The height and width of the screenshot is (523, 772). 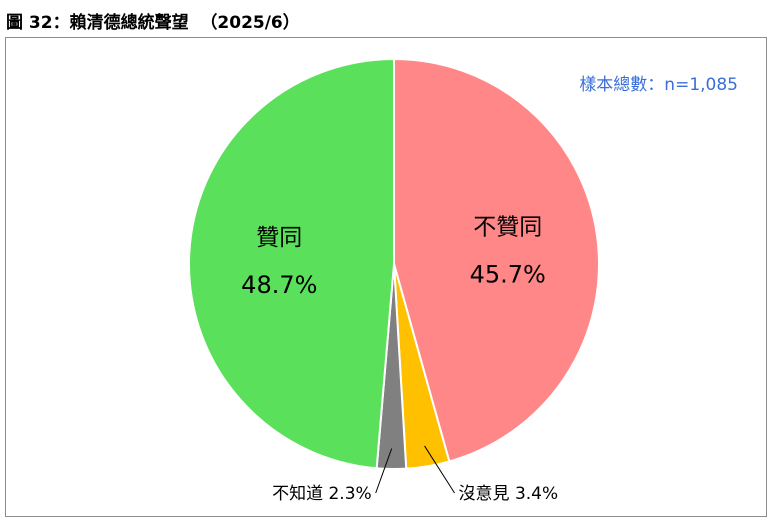 I want to click on slice-value-label-0: 45.7%, so click(x=508, y=274).